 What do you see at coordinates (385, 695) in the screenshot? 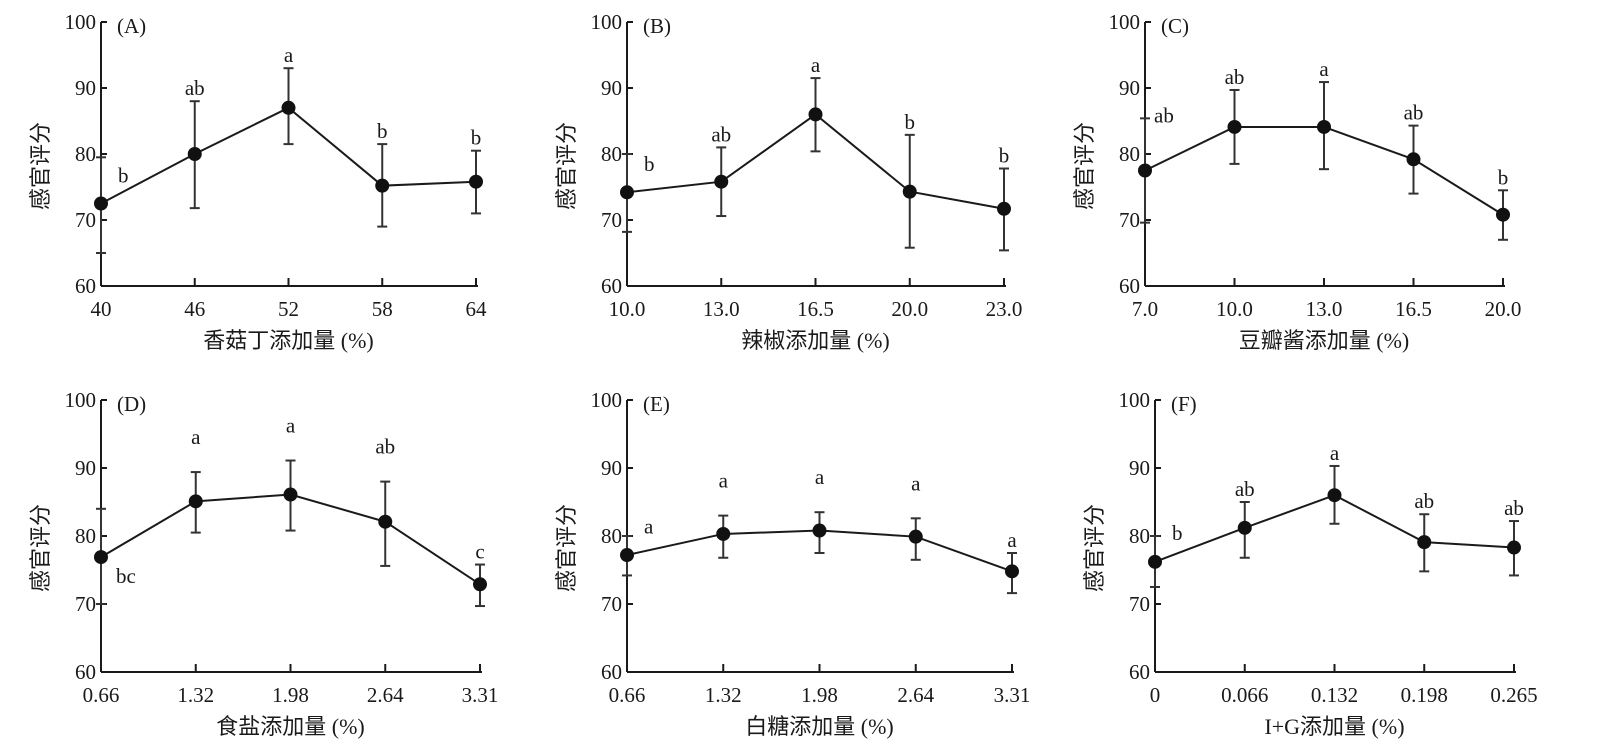
I see `x-tick-label: 2.64` at bounding box center [385, 695].